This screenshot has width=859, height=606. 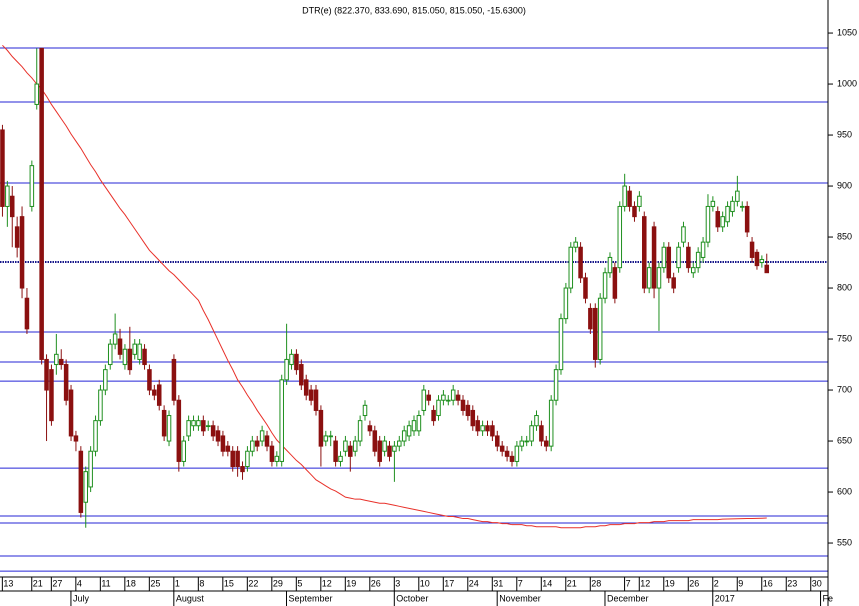 I want to click on x-tick-label: 19, so click(x=670, y=583).